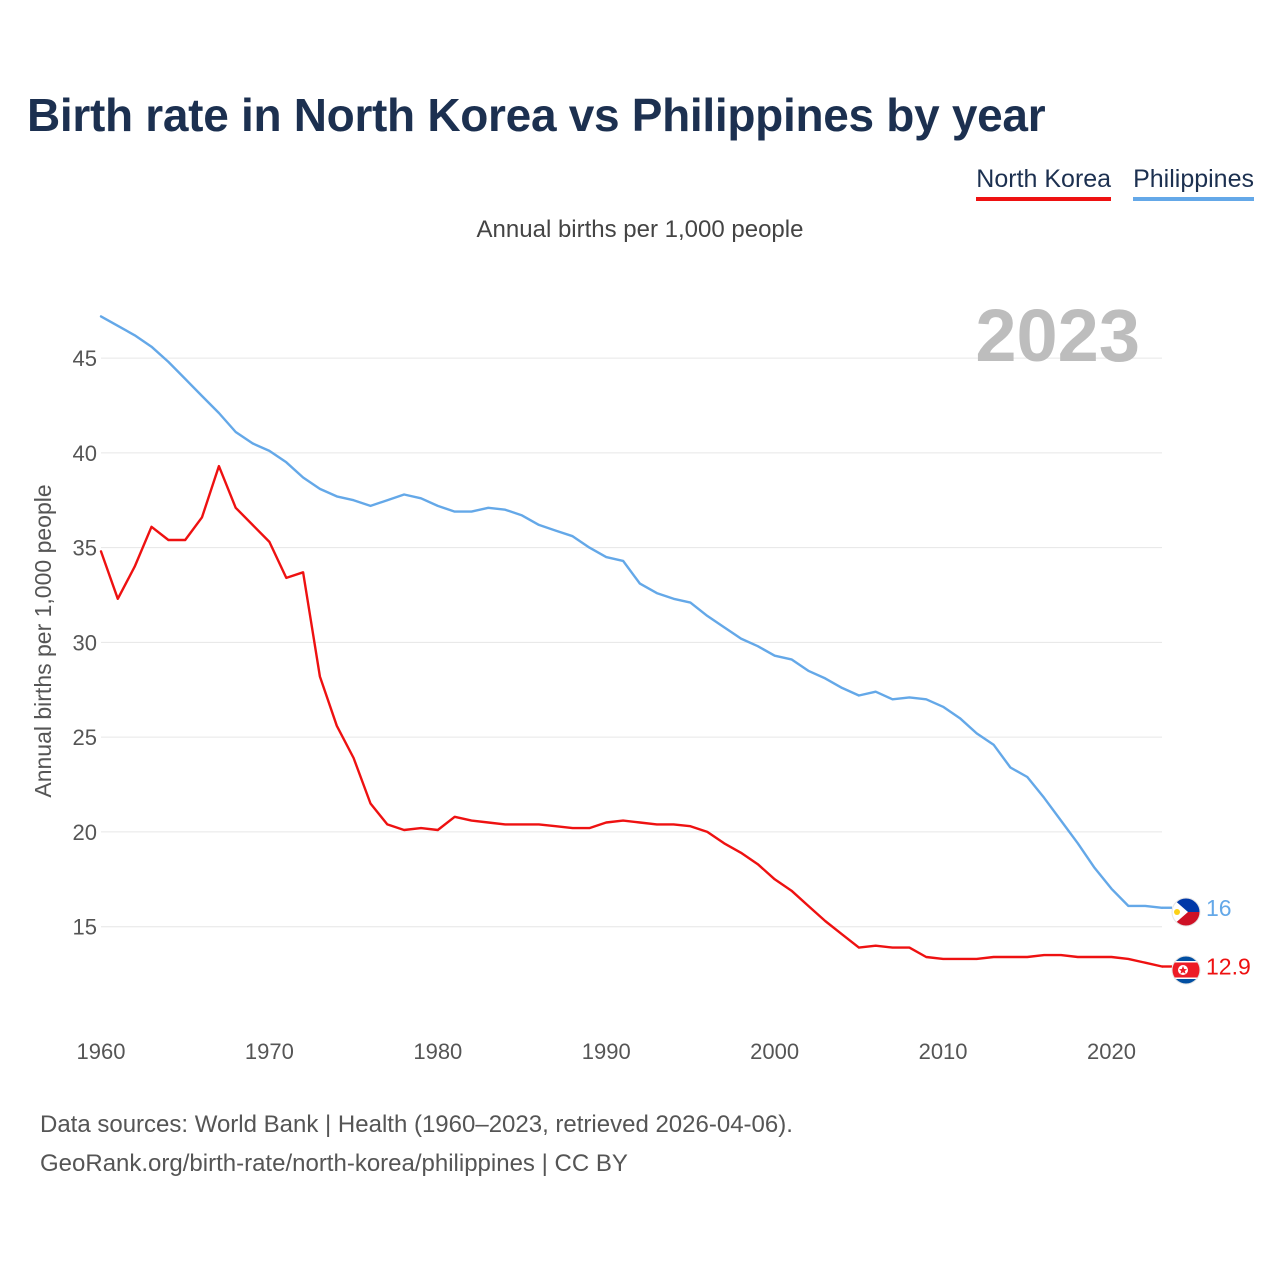 This screenshot has height=1280, width=1280. I want to click on legend-item-north-korea: North Korea, so click(1044, 183).